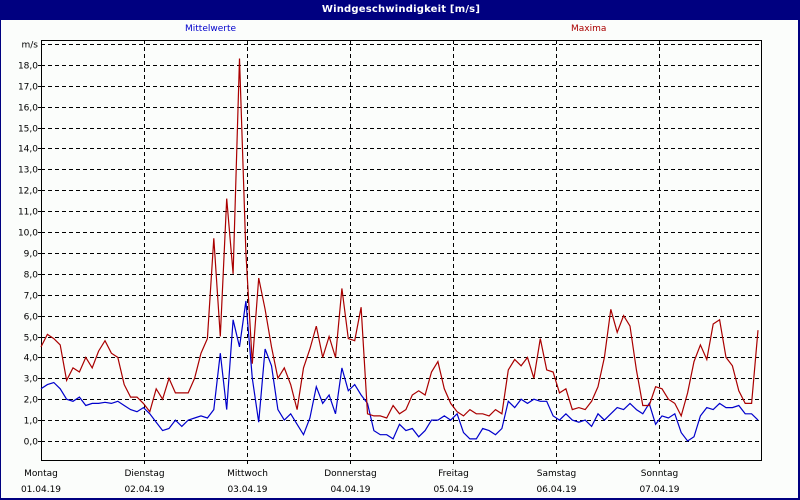  I want to click on y-tick-label: 9,0, so click(31, 255).